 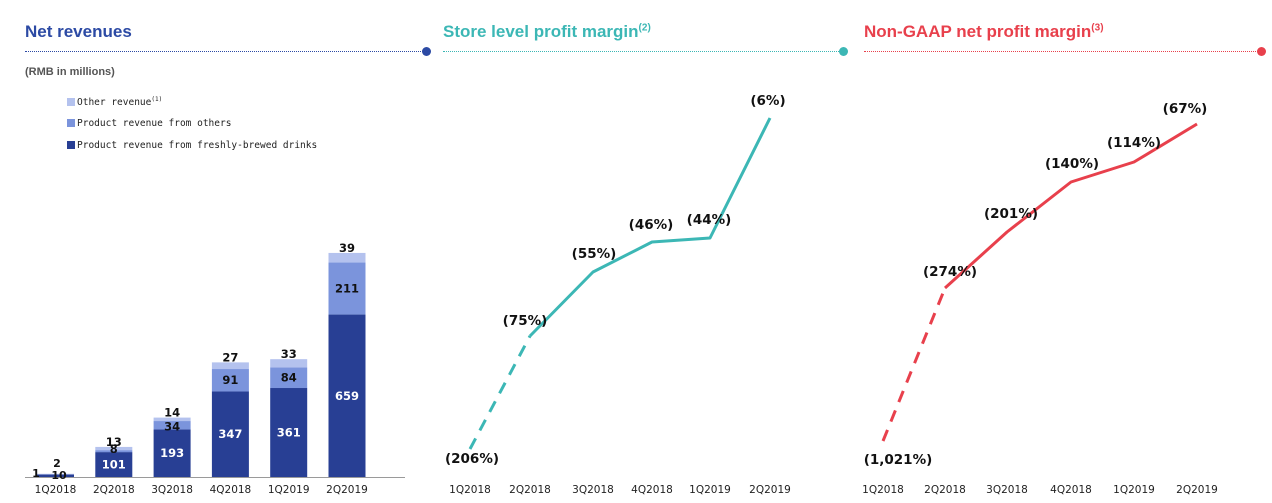 What do you see at coordinates (547, 31) in the screenshot?
I see `store-margin-title: Store level profit margin(2)` at bounding box center [547, 31].